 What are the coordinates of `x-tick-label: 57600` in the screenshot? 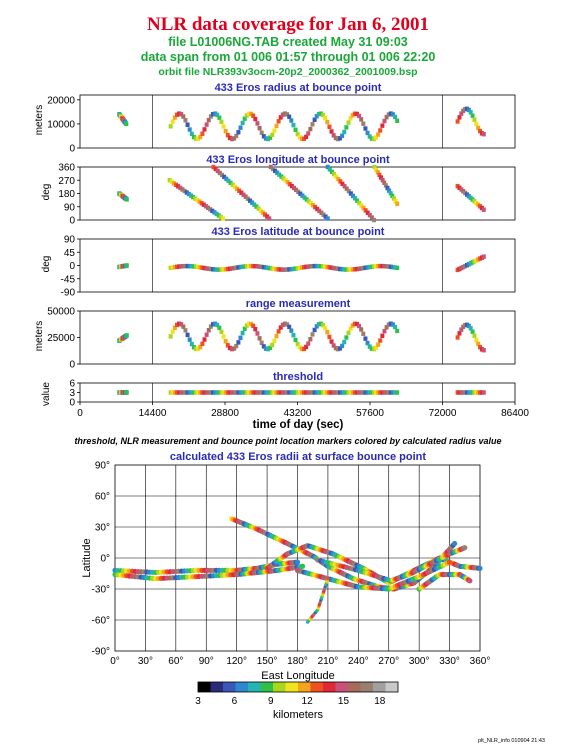 It's located at (370, 413).